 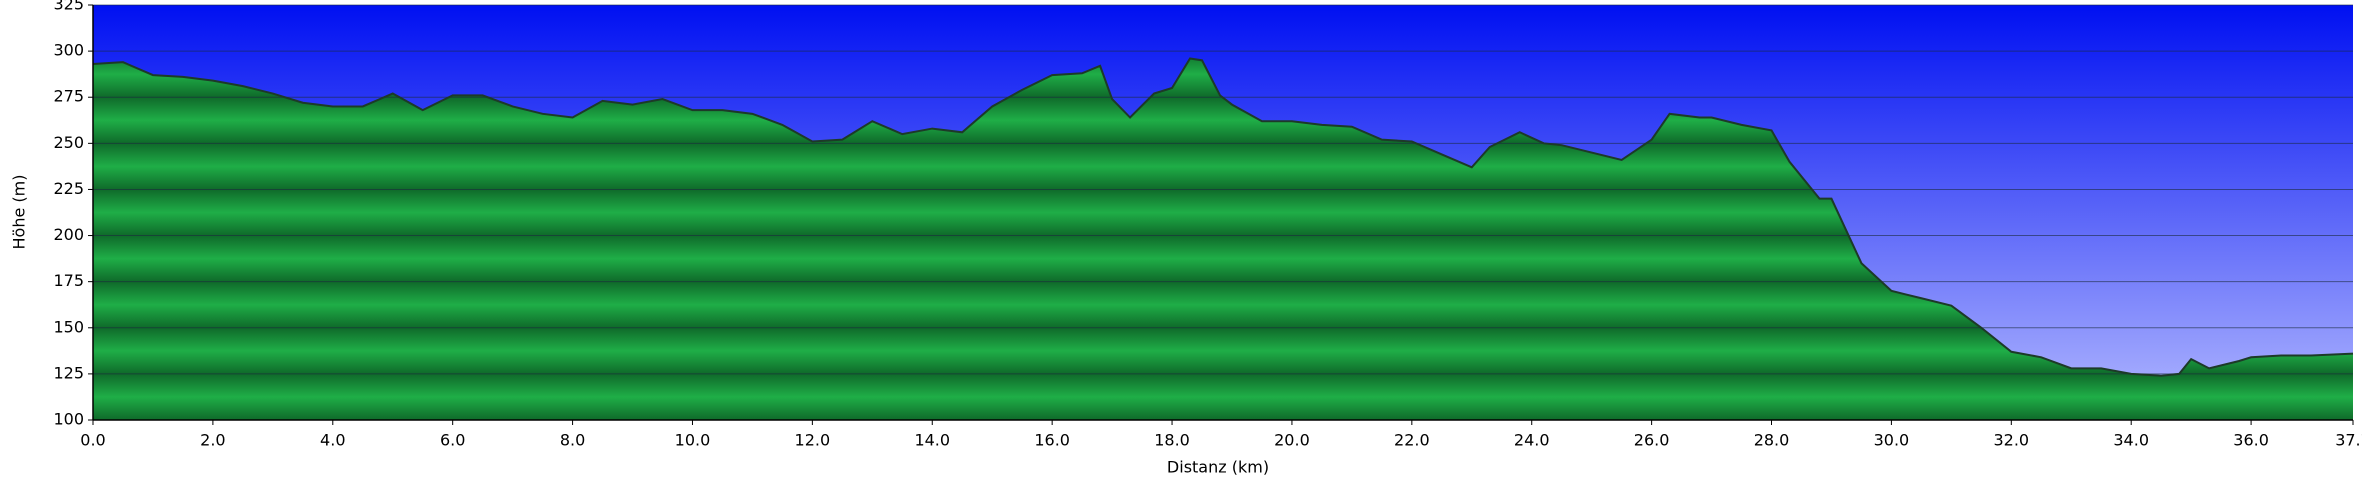 What do you see at coordinates (2011, 440) in the screenshot?
I see `x-tick-label: 32.0` at bounding box center [2011, 440].